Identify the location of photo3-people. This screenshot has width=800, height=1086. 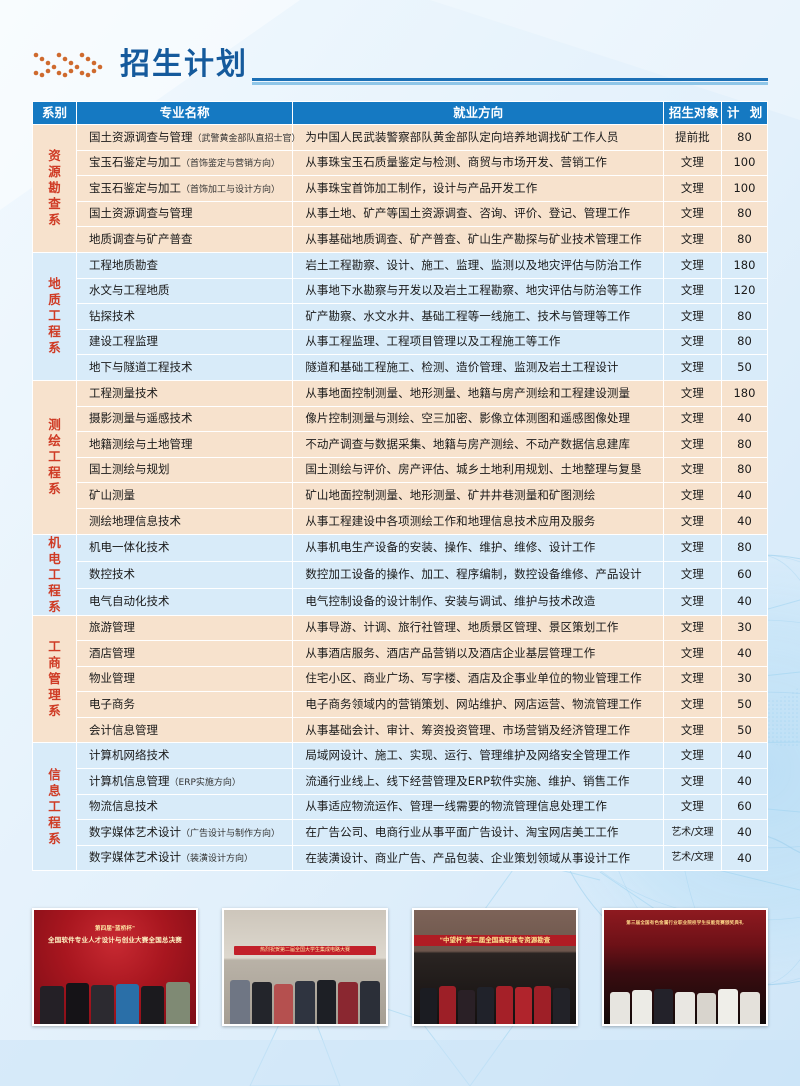
(495, 998).